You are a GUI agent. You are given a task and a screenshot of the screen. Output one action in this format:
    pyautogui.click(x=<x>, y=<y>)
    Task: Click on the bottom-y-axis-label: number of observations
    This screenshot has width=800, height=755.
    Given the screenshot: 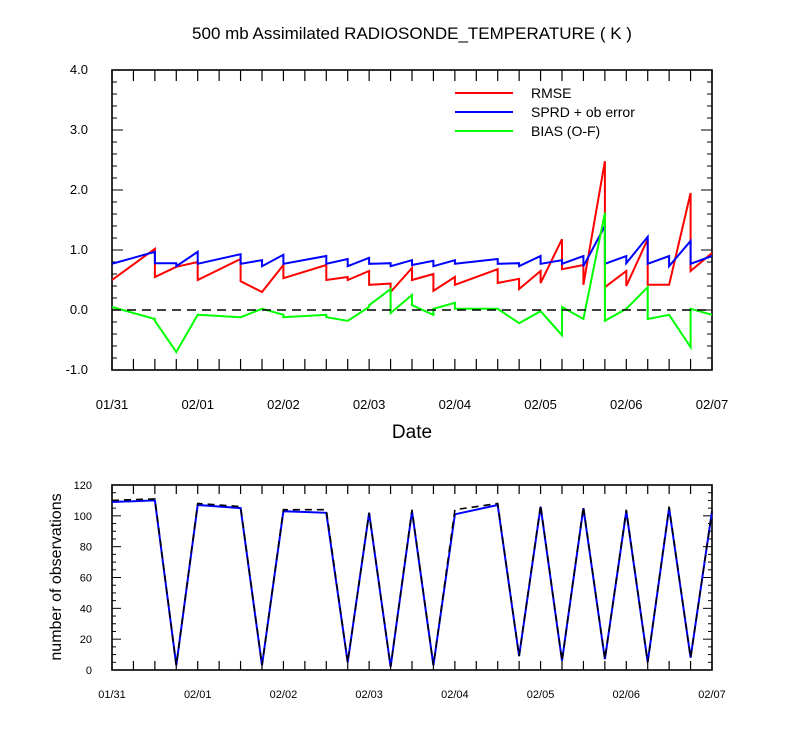 What is the action you would take?
    pyautogui.click(x=56, y=576)
    